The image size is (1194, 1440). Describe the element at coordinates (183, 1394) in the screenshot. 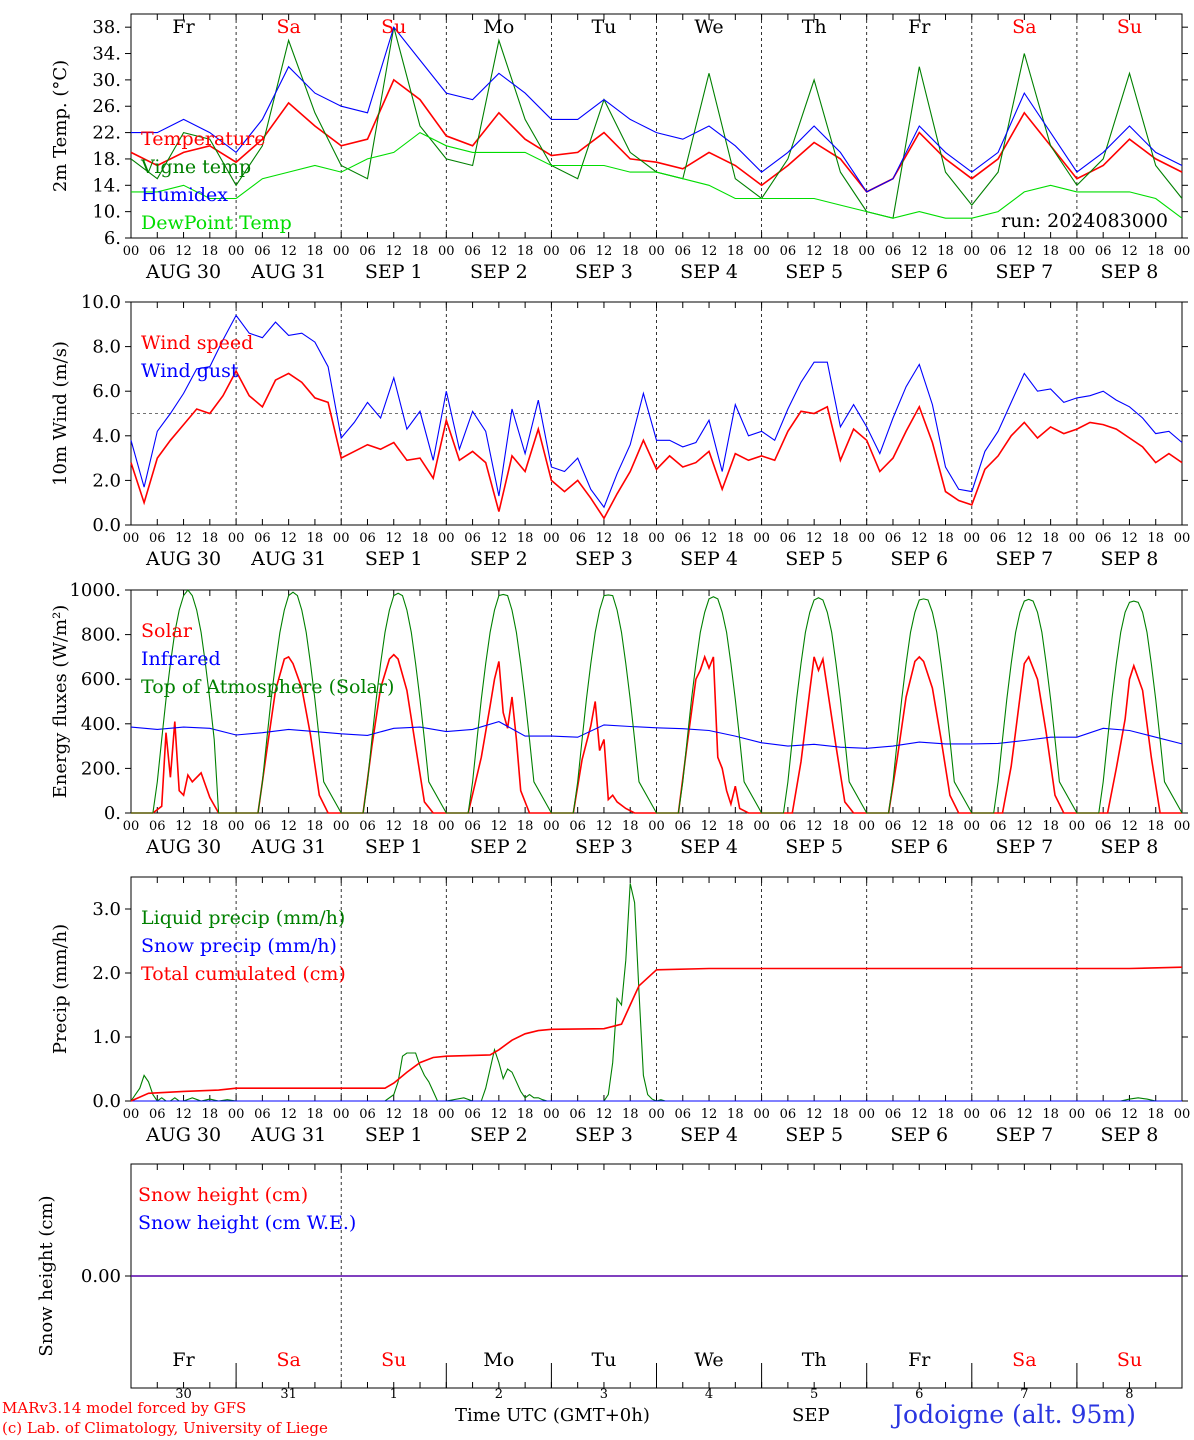

I see `day-number: 30` at that location.